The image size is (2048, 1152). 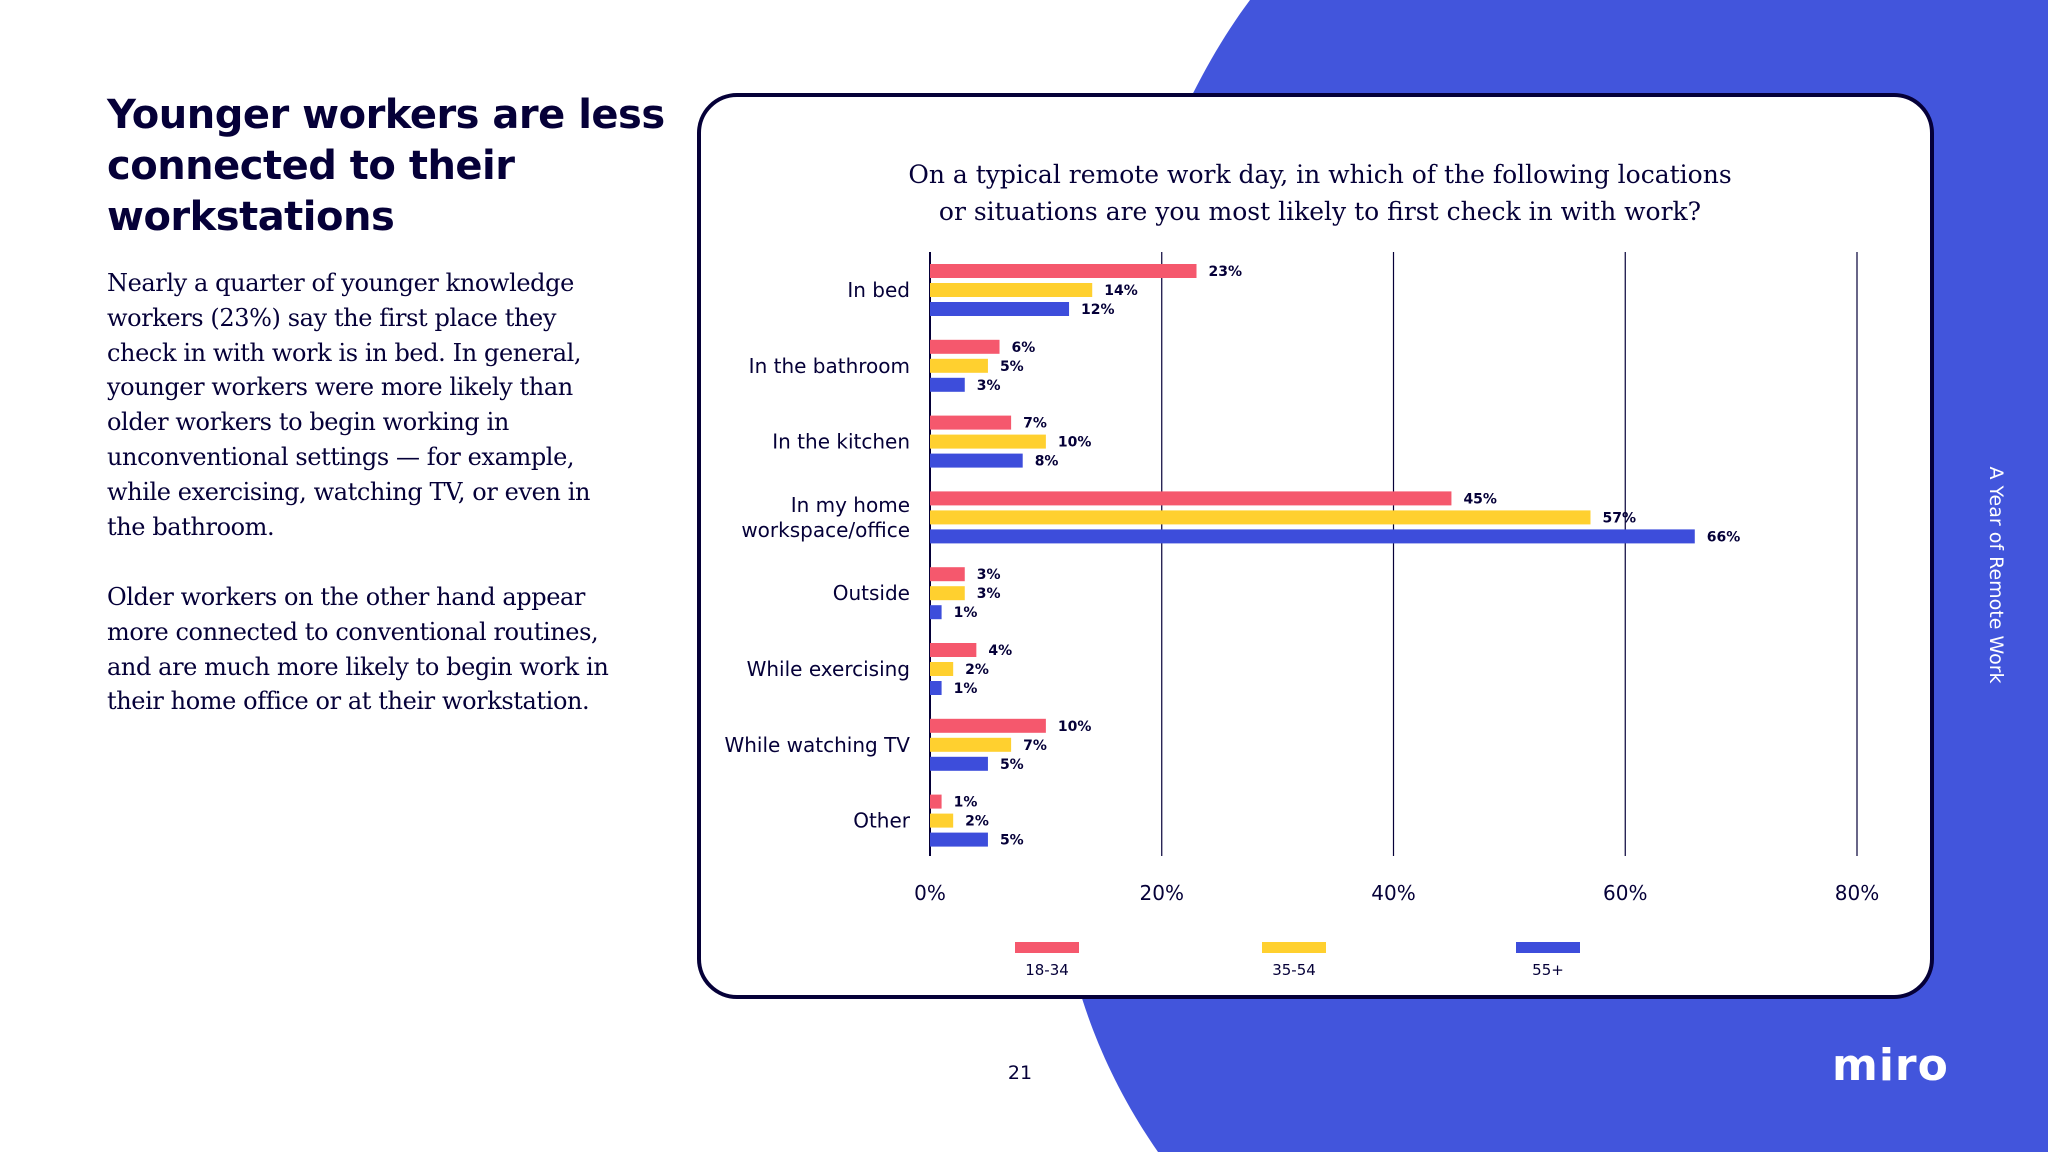 What do you see at coordinates (871, 593) in the screenshot?
I see `category-label: Outside` at bounding box center [871, 593].